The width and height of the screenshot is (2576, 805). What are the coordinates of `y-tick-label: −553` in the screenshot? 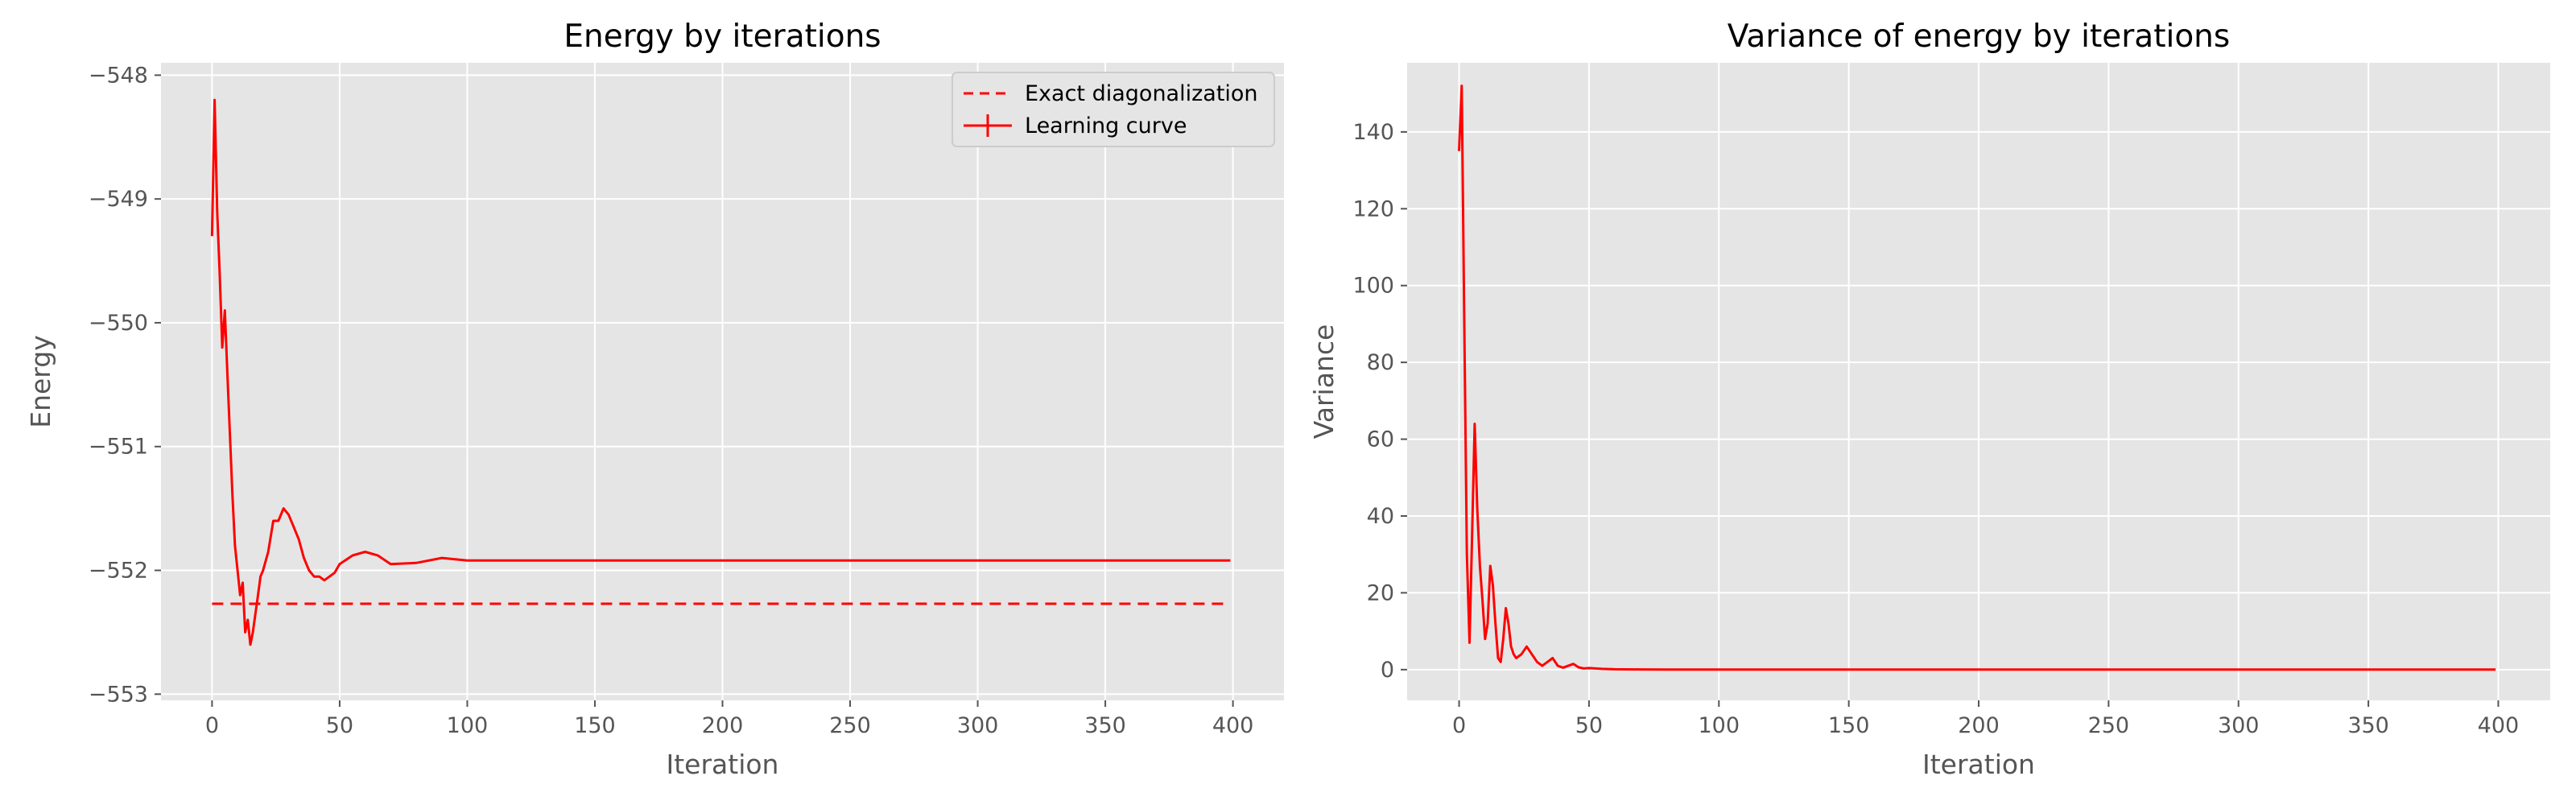 It's located at (118, 694).